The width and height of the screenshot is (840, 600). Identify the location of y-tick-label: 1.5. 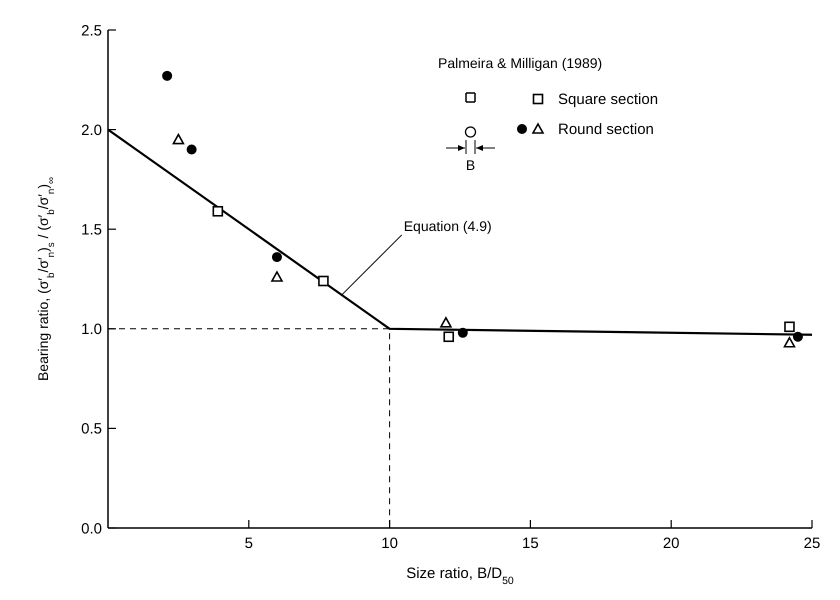
(91, 229).